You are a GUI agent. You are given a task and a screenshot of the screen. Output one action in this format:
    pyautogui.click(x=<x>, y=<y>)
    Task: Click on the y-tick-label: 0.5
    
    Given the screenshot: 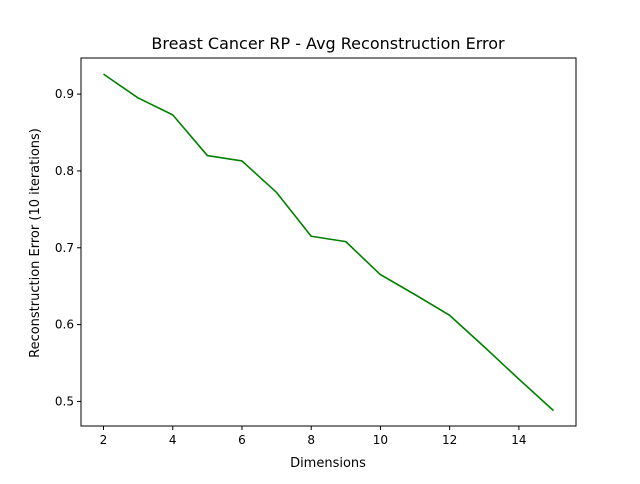 What is the action you would take?
    pyautogui.click(x=64, y=401)
    